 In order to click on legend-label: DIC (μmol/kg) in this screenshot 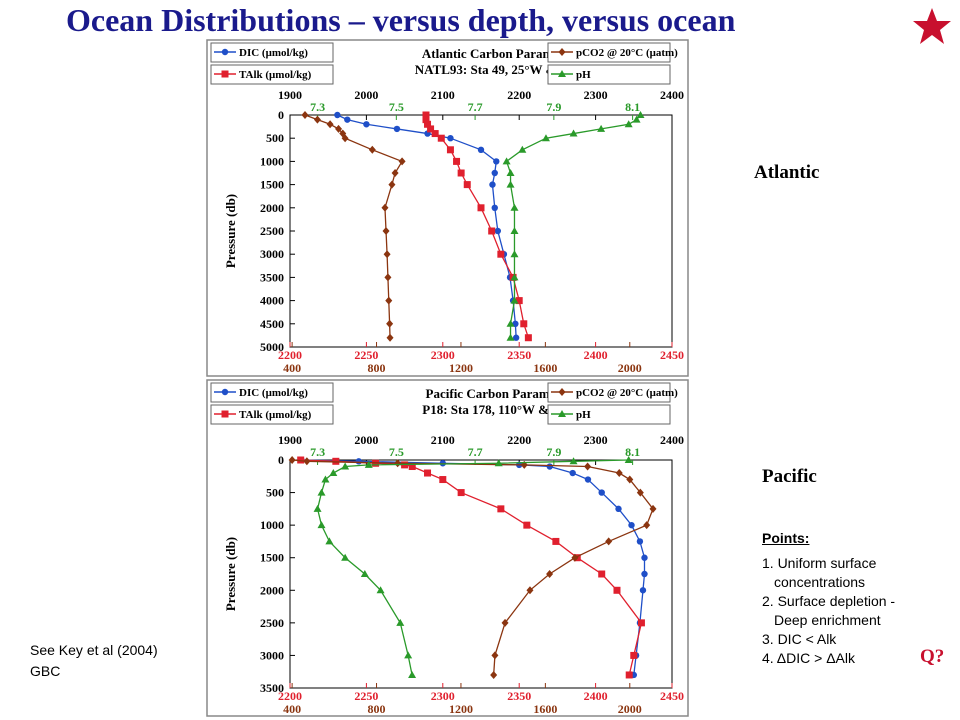, I will do `click(273, 53)`.